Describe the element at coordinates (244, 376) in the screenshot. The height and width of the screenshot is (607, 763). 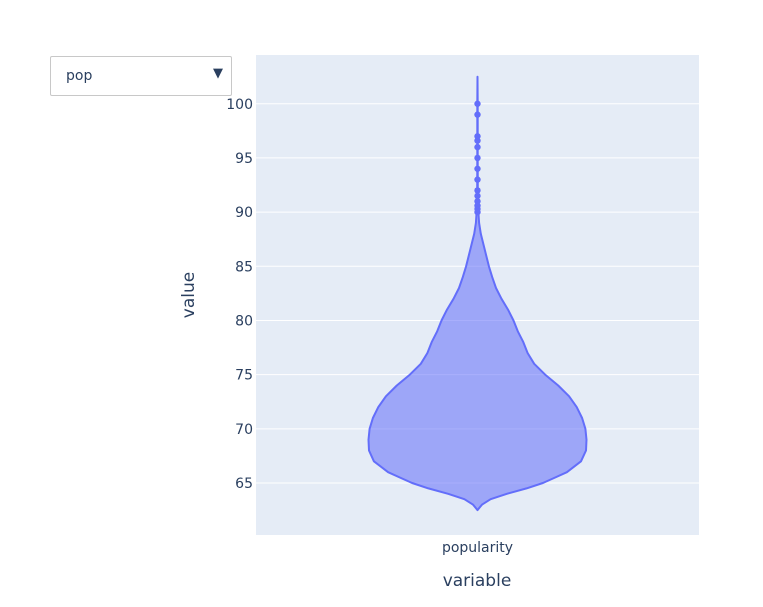
I see `y-tick-label-75: 75` at that location.